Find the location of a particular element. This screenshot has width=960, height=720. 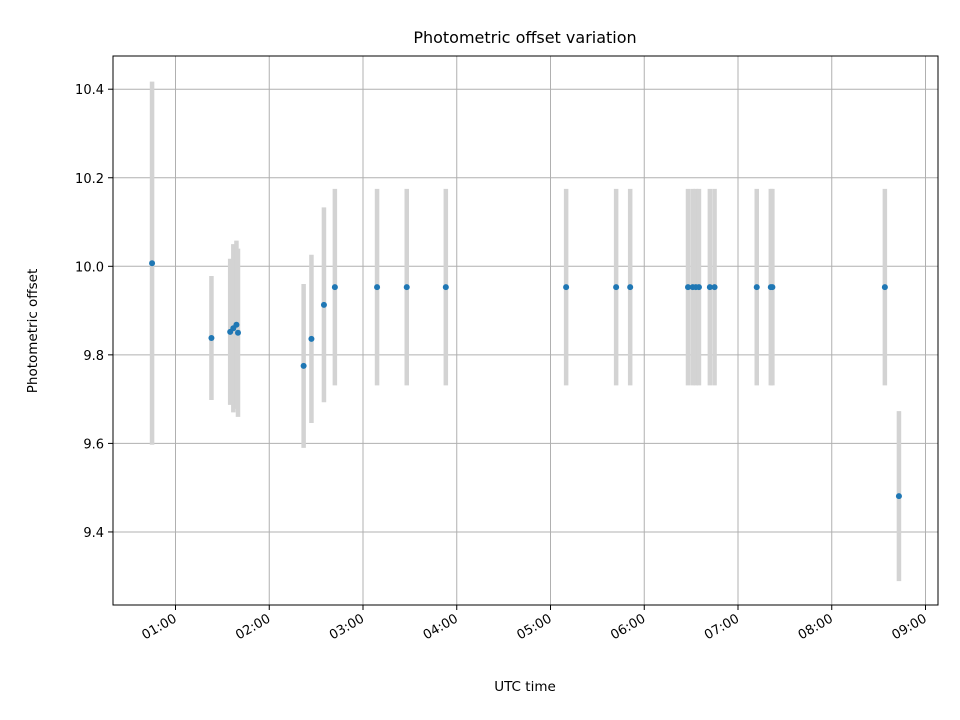

x-axis-label: UTC time is located at coordinates (525, 687).